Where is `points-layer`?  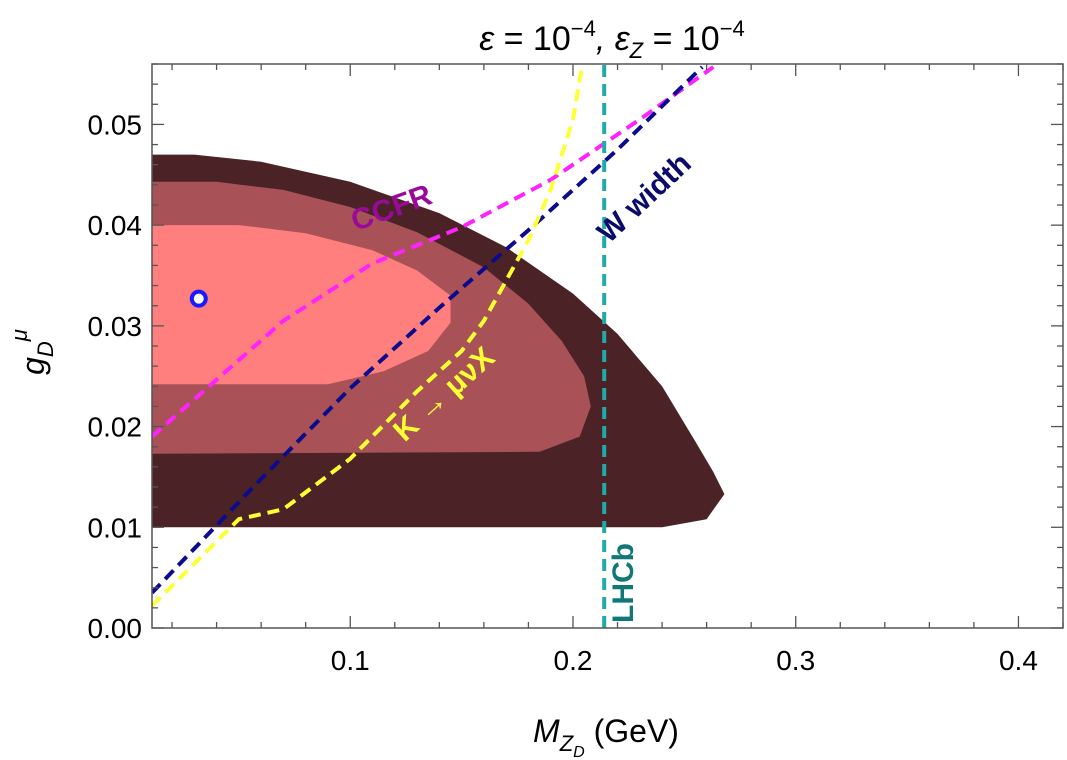
points-layer is located at coordinates (198, 298).